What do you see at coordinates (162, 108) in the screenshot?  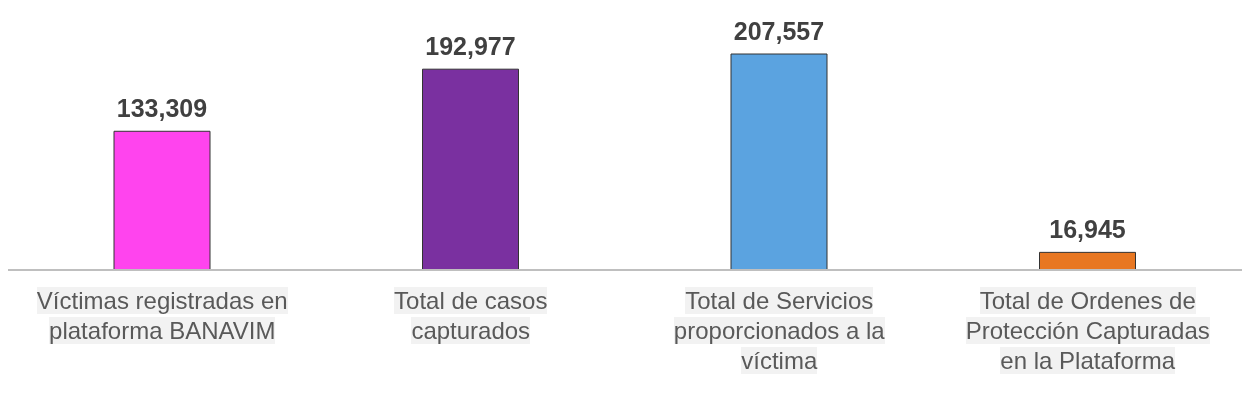 I see `data-label: 133,309` at bounding box center [162, 108].